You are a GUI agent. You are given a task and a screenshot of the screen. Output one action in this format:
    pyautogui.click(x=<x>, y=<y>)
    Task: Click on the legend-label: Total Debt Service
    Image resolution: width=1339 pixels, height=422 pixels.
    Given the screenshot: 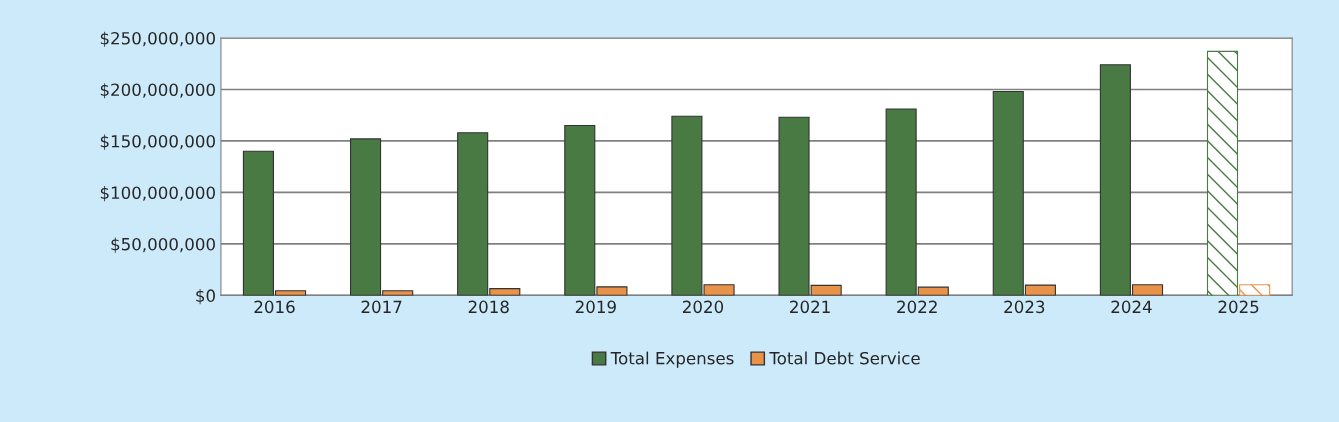 What is the action you would take?
    pyautogui.click(x=844, y=358)
    